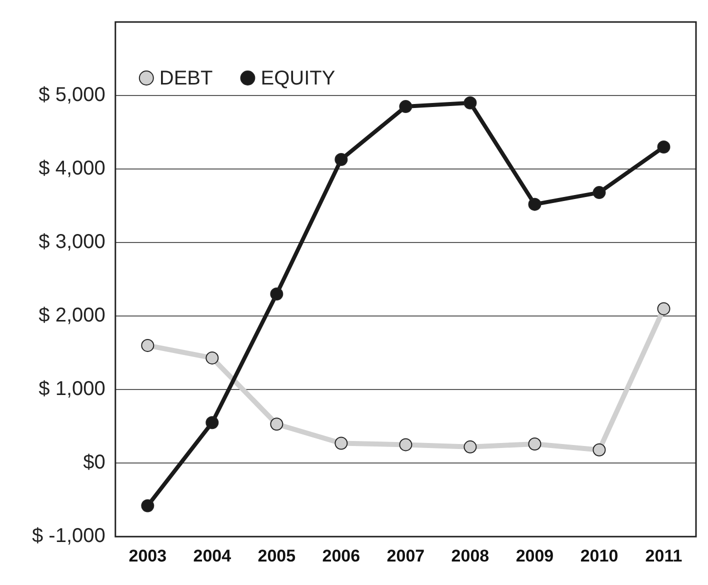 Image resolution: width=708 pixels, height=585 pixels. Describe the element at coordinates (405, 556) in the screenshot. I see `x-tick-label: 2007` at that location.